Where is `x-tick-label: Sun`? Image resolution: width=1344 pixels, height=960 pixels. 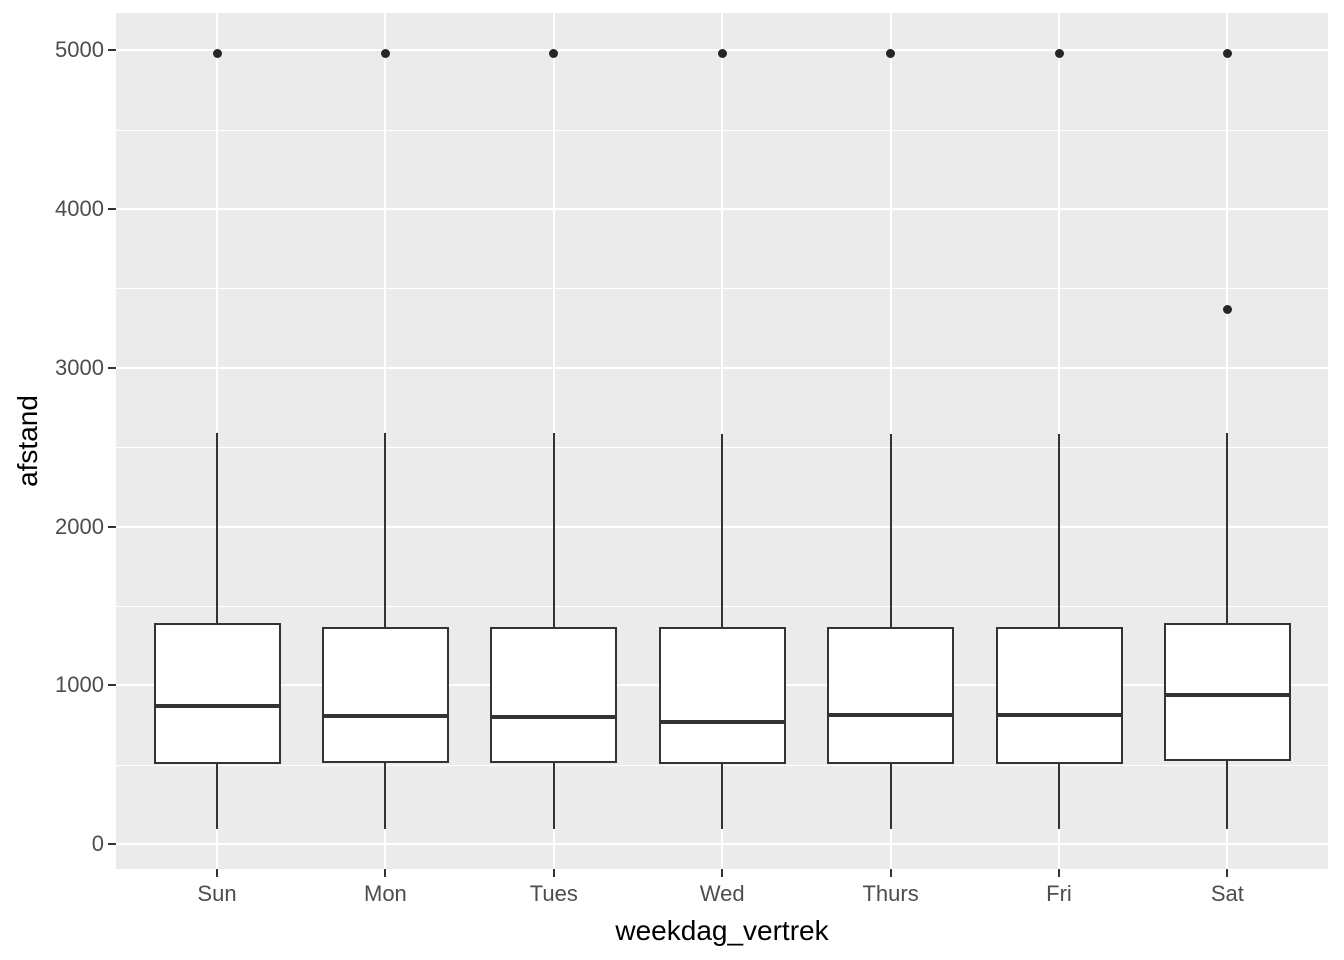
x-tick-label: Sun is located at coordinates (217, 893).